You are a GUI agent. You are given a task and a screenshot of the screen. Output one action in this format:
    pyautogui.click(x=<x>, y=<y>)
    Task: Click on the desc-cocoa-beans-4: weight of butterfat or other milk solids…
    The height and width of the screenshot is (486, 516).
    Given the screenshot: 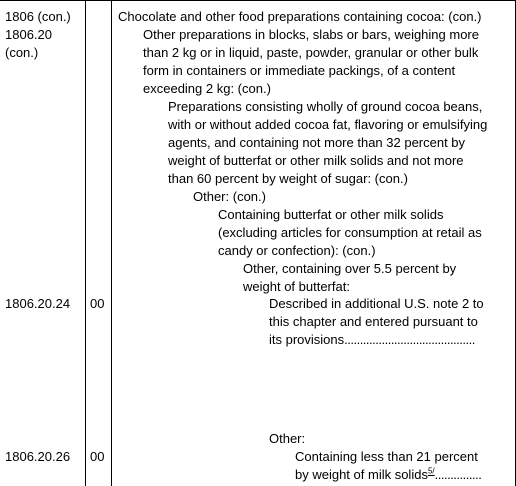 What is the action you would take?
    pyautogui.click(x=316, y=160)
    